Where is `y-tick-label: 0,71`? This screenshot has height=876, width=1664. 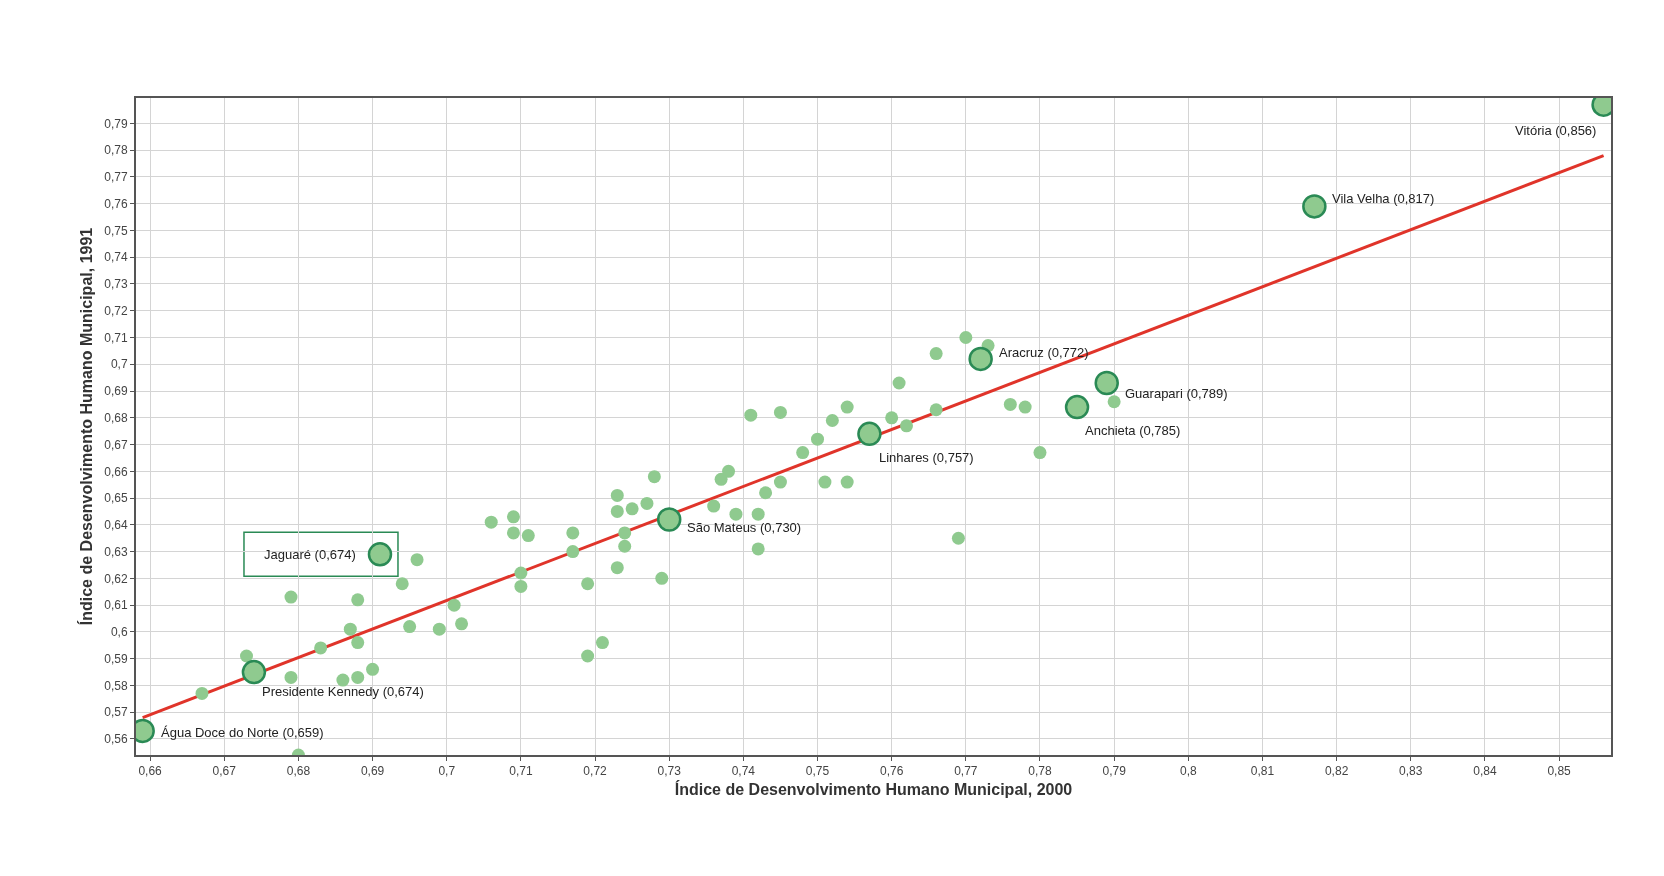 y-tick-label: 0,71 is located at coordinates (116, 337).